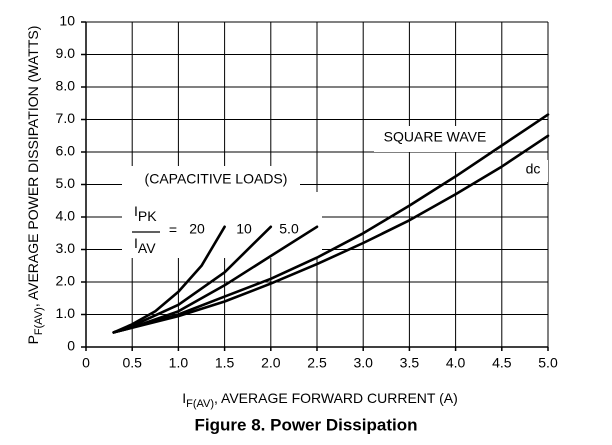 The image size is (612, 445). What do you see at coordinates (33, 339) in the screenshot?
I see `axis-label-text: P` at bounding box center [33, 339].